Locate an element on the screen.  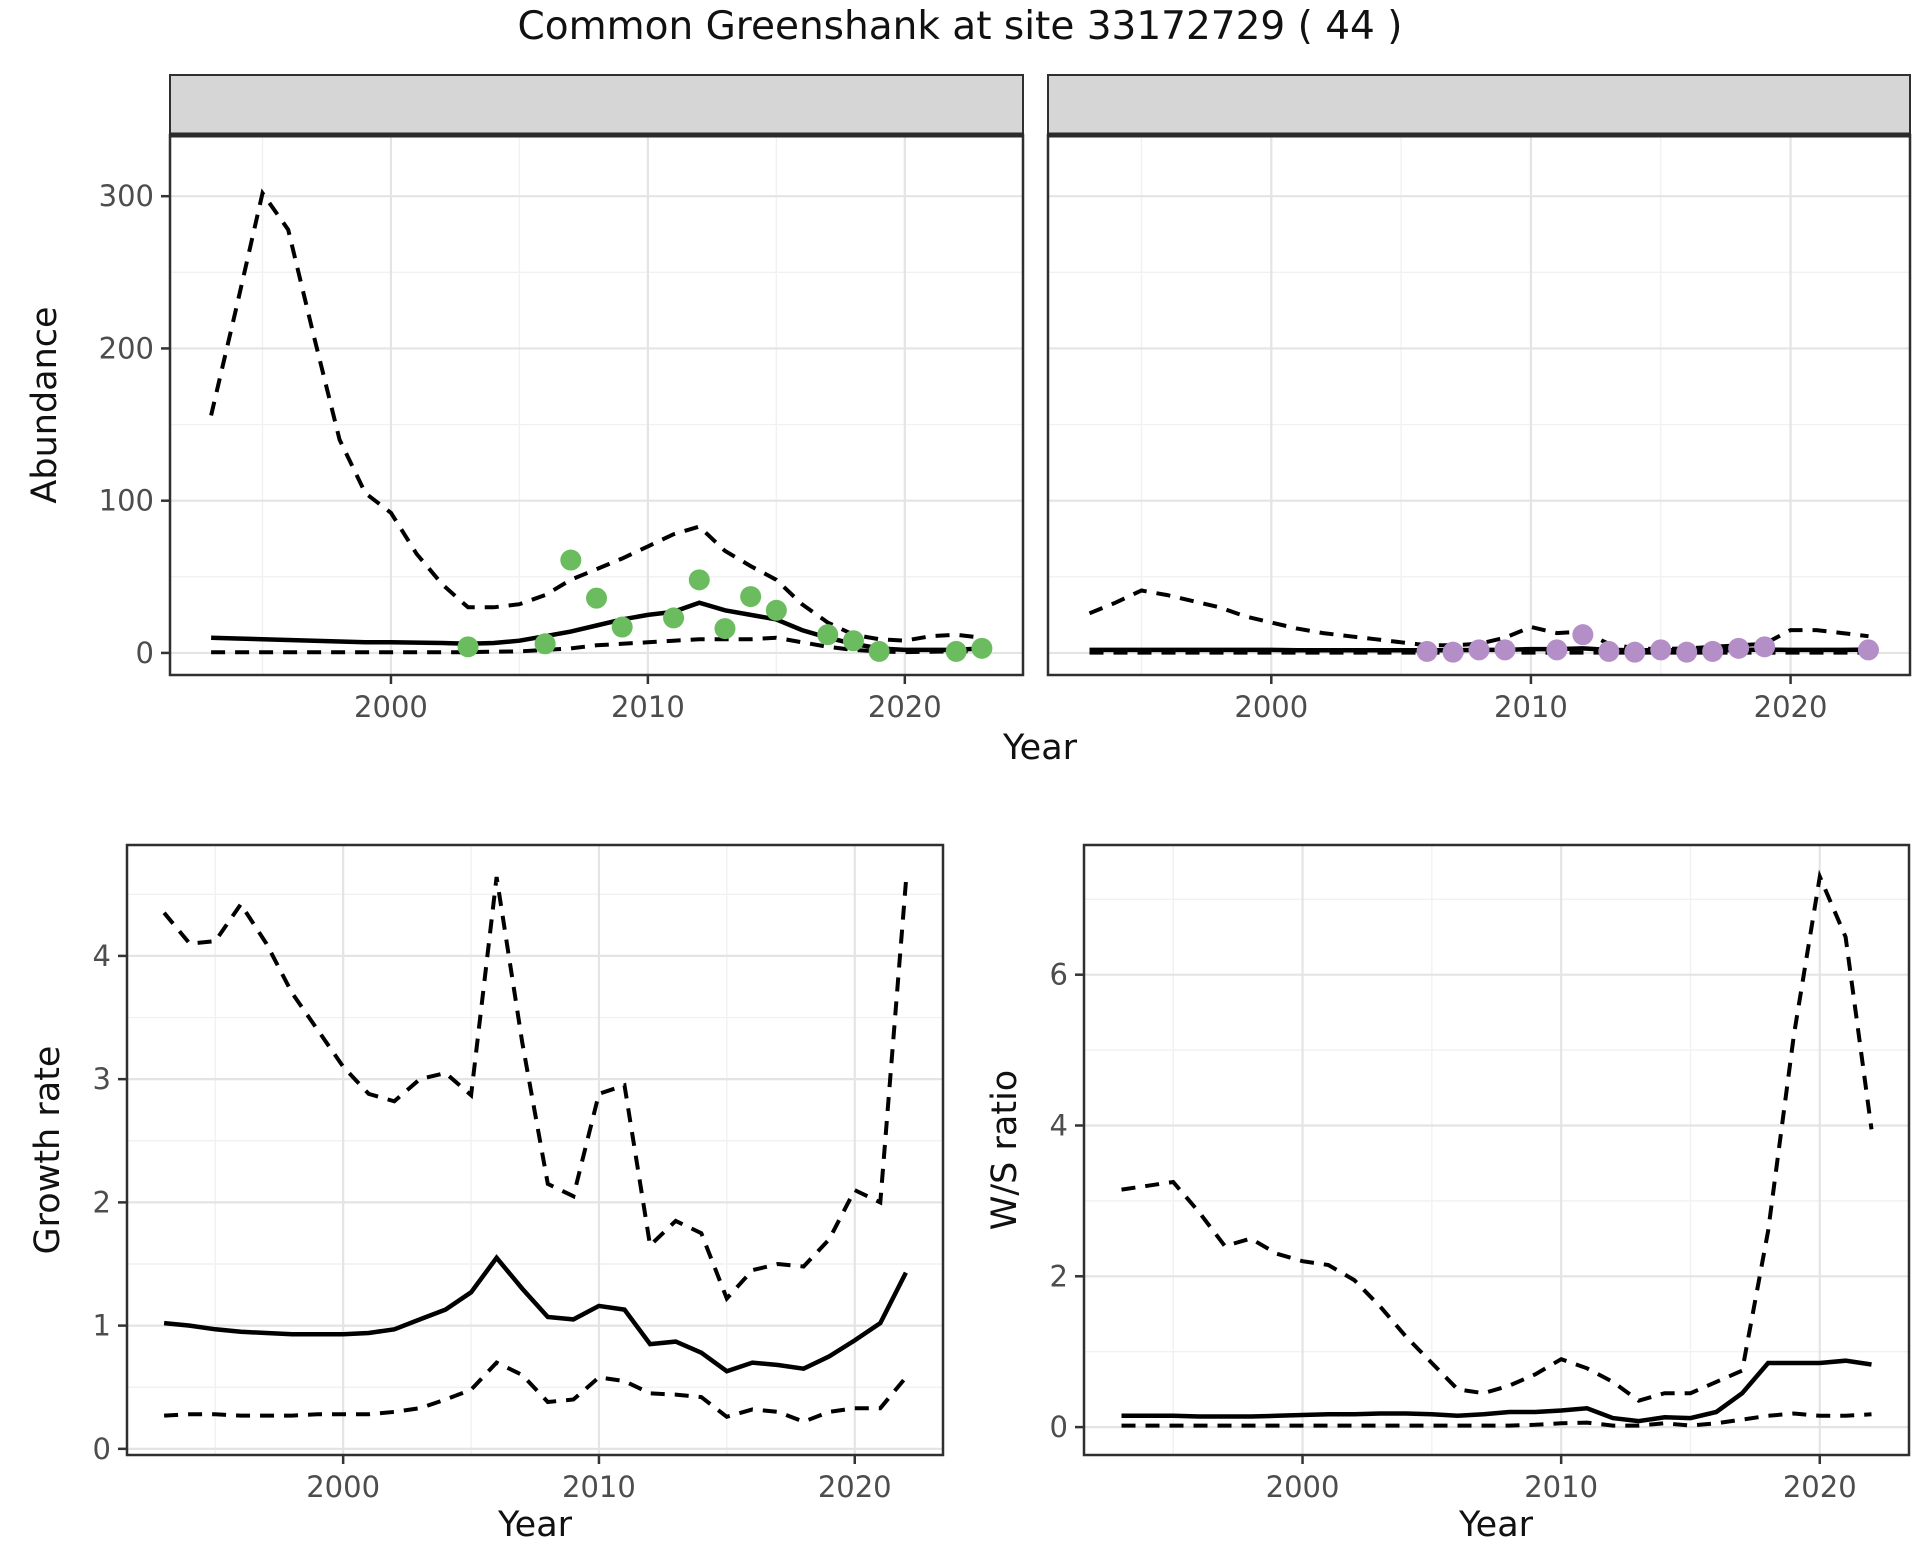
y-tick-label: 100 is located at coordinates (126, 501).